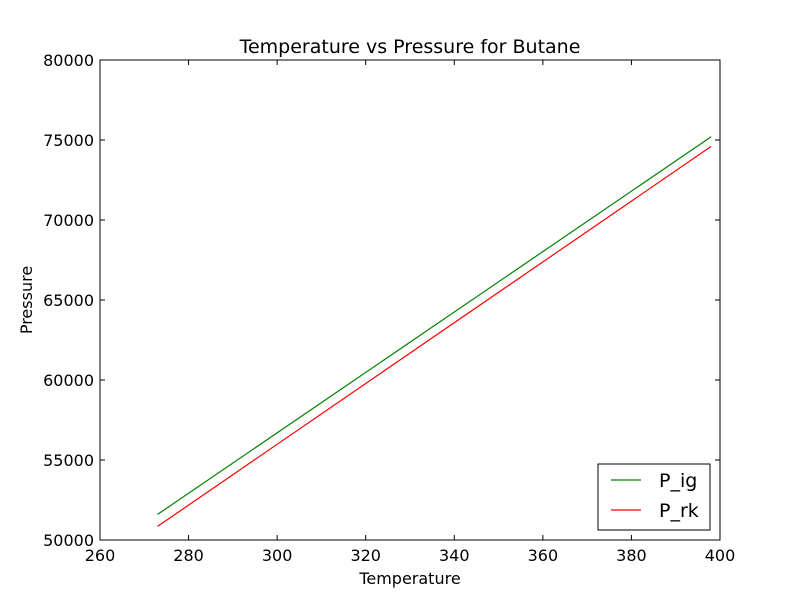  Describe the element at coordinates (277, 555) in the screenshot. I see `x-tick-label: 300` at that location.